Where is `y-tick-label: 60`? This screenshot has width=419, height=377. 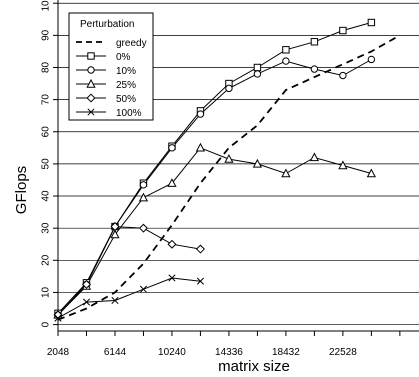 y-tick-label: 60 is located at coordinates (46, 132).